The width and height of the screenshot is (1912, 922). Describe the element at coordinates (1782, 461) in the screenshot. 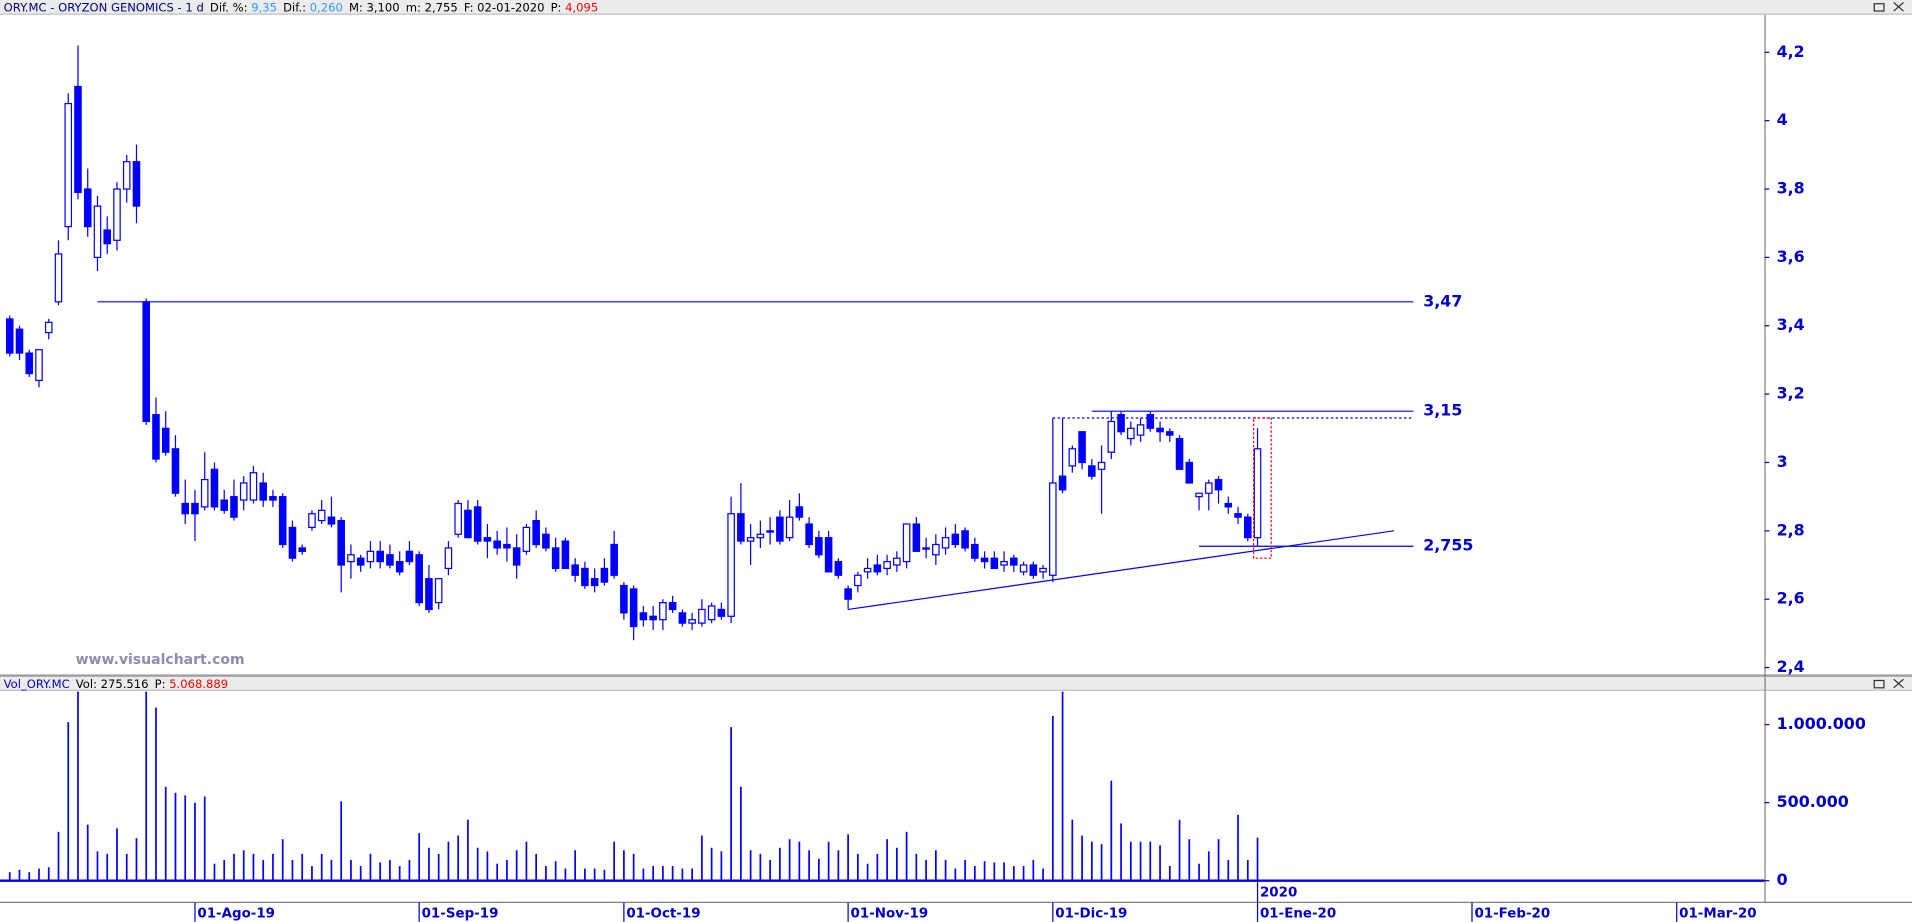

I see `y-tick-label: 3` at that location.